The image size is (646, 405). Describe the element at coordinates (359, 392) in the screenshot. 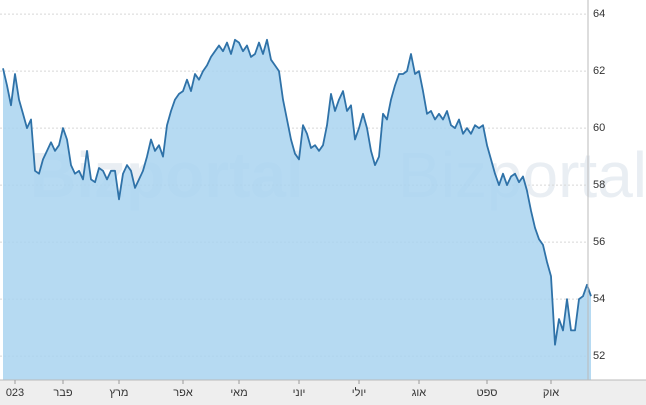

I see `x-tick-label: יולי` at that location.